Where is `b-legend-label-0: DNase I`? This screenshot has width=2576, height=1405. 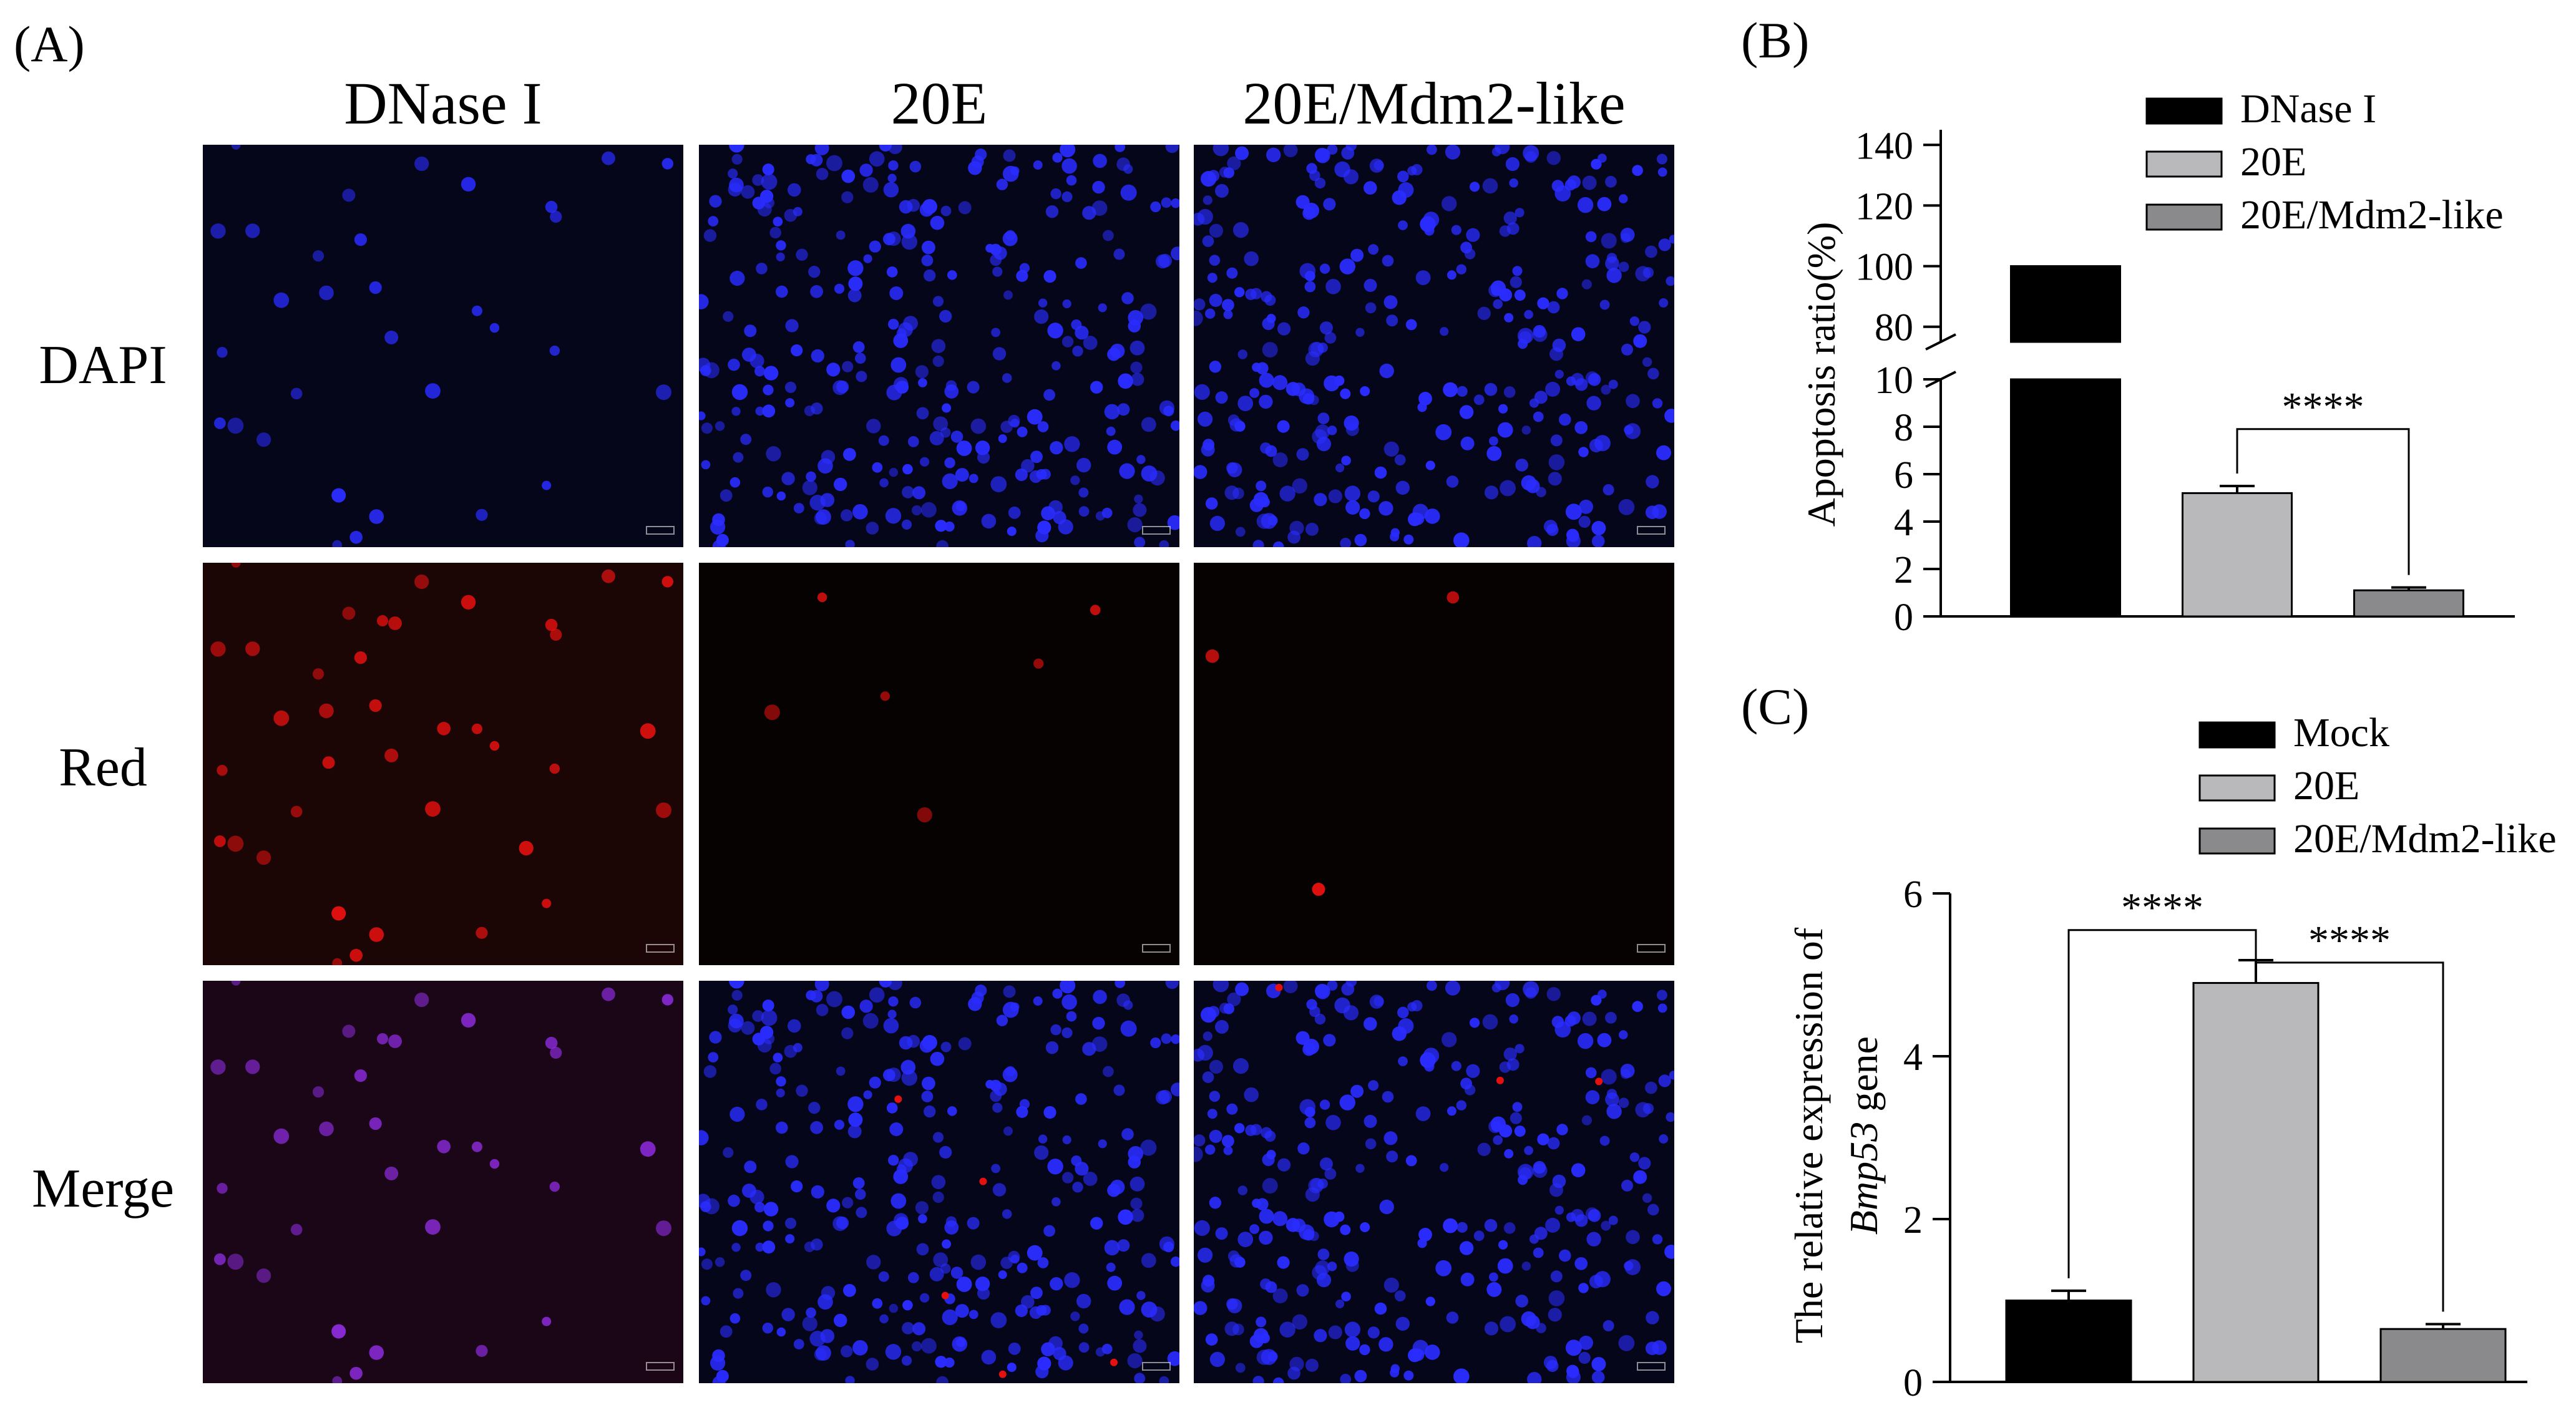 b-legend-label-0: DNase I is located at coordinates (2308, 109).